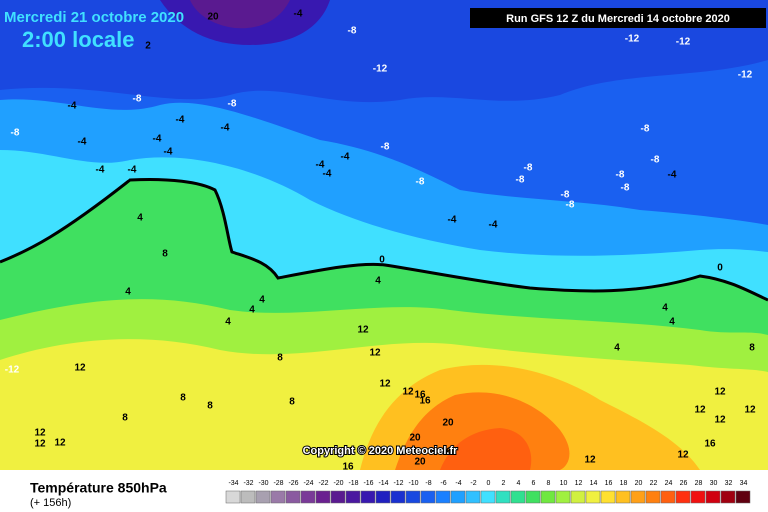 This screenshot has width=768, height=512. I want to click on contour-label: 2, so click(148, 46).